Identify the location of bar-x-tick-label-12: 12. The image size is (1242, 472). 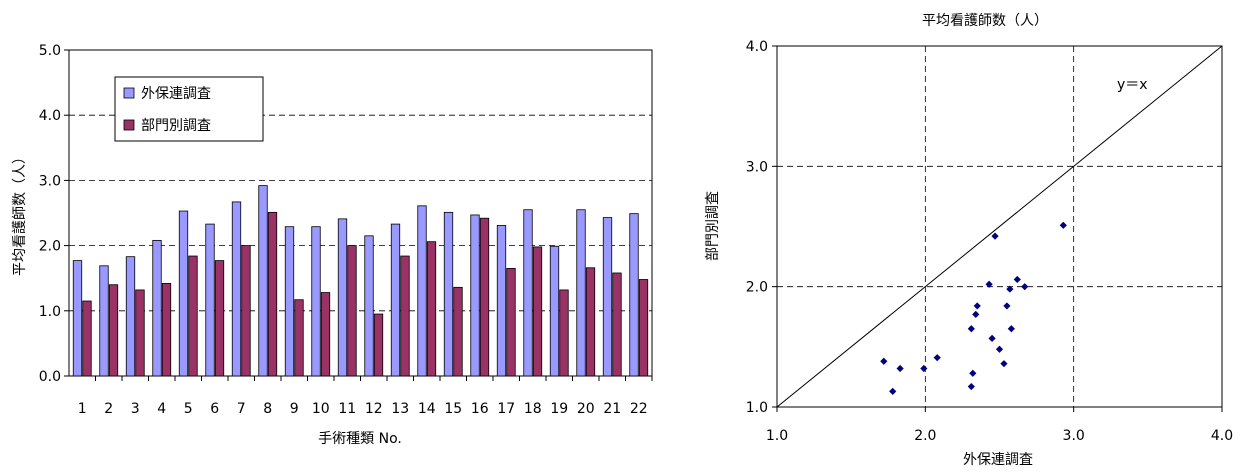
(374, 409).